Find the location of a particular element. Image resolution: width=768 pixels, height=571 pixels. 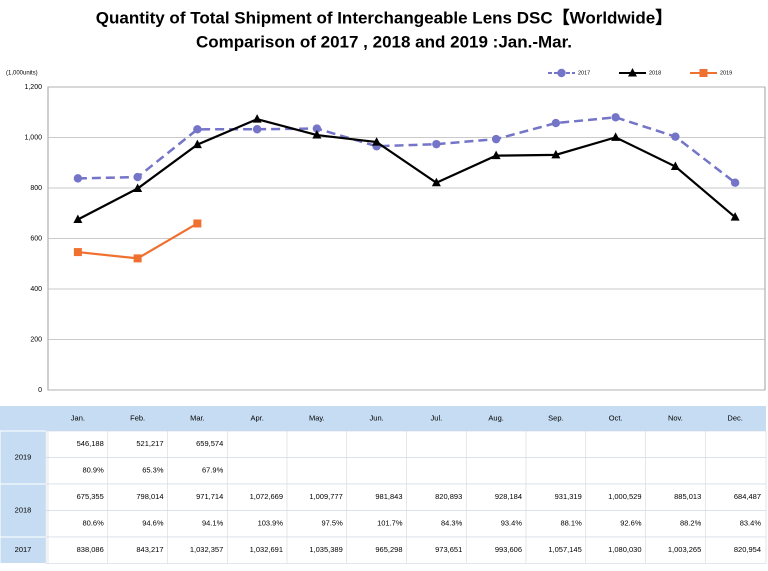

table-cell: 820,893 is located at coordinates (448, 496).